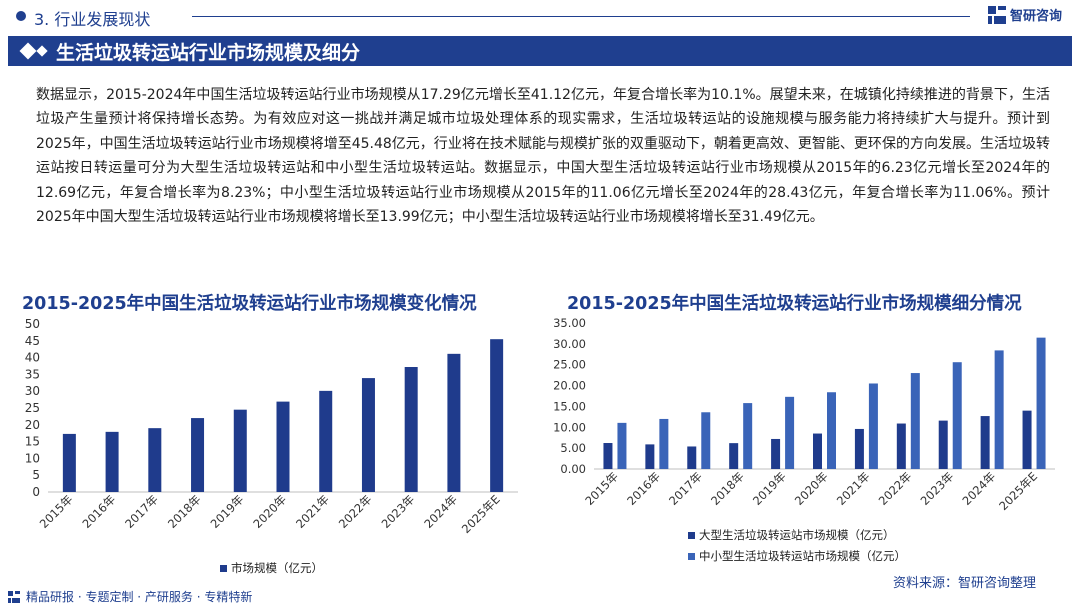  What do you see at coordinates (28, 51) in the screenshot?
I see `diamond-icon` at bounding box center [28, 51].